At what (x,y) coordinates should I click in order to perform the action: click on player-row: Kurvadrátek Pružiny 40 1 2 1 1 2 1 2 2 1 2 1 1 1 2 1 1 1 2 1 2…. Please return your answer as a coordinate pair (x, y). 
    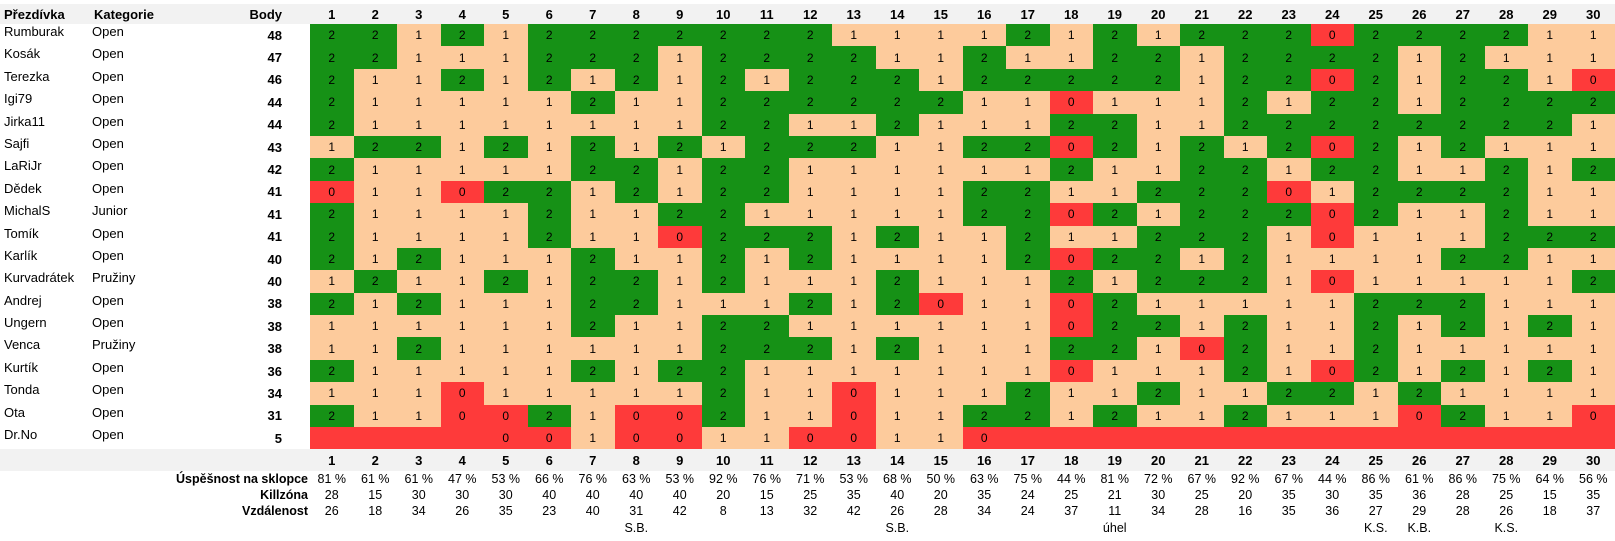
    Looking at the image, I should click on (807, 281).